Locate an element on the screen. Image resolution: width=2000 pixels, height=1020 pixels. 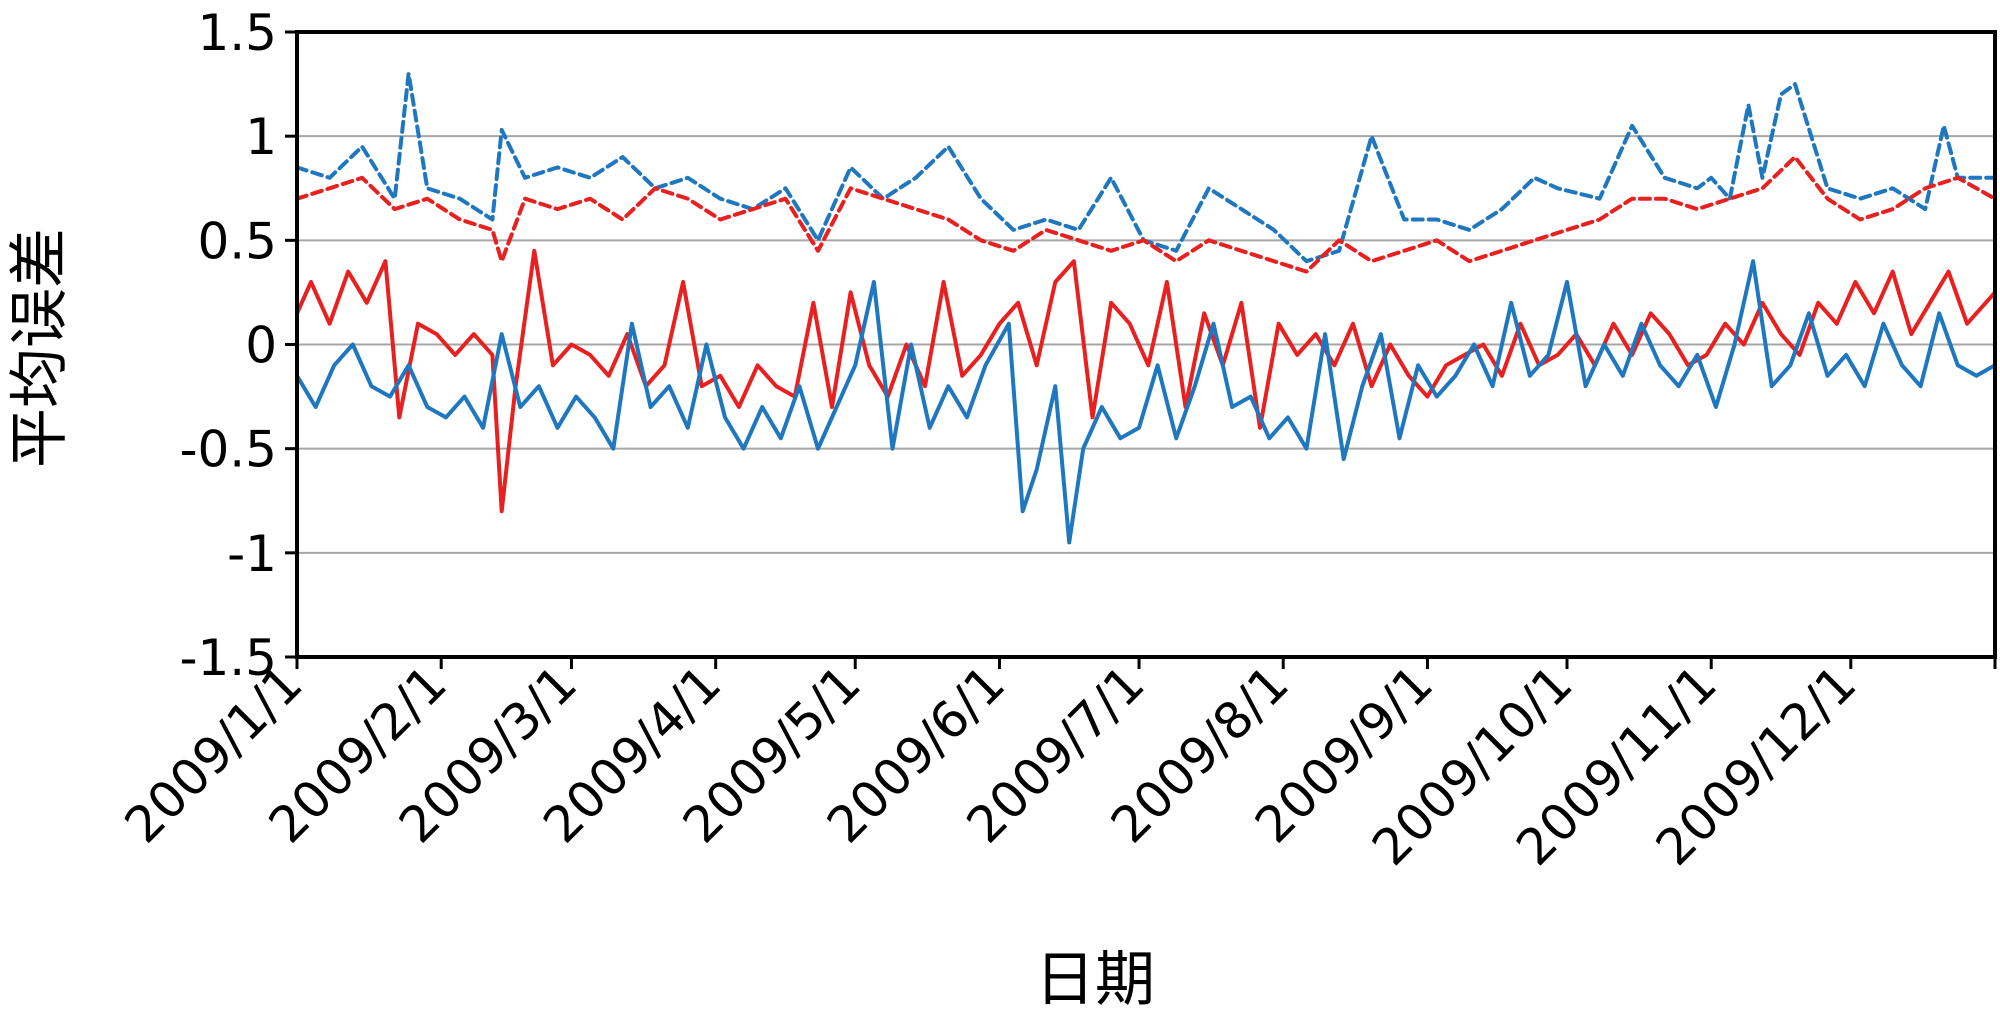
y-tick-label: 0 is located at coordinates (261, 346).